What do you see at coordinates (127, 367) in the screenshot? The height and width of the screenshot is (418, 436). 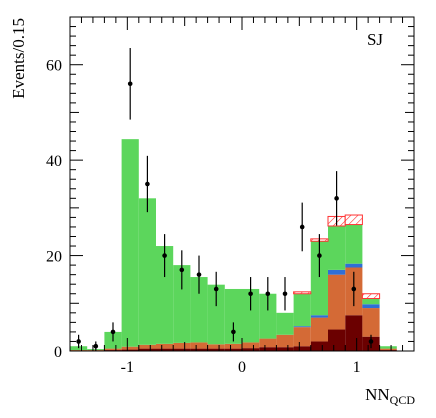 I see `x-tick-label: -1` at bounding box center [127, 367].